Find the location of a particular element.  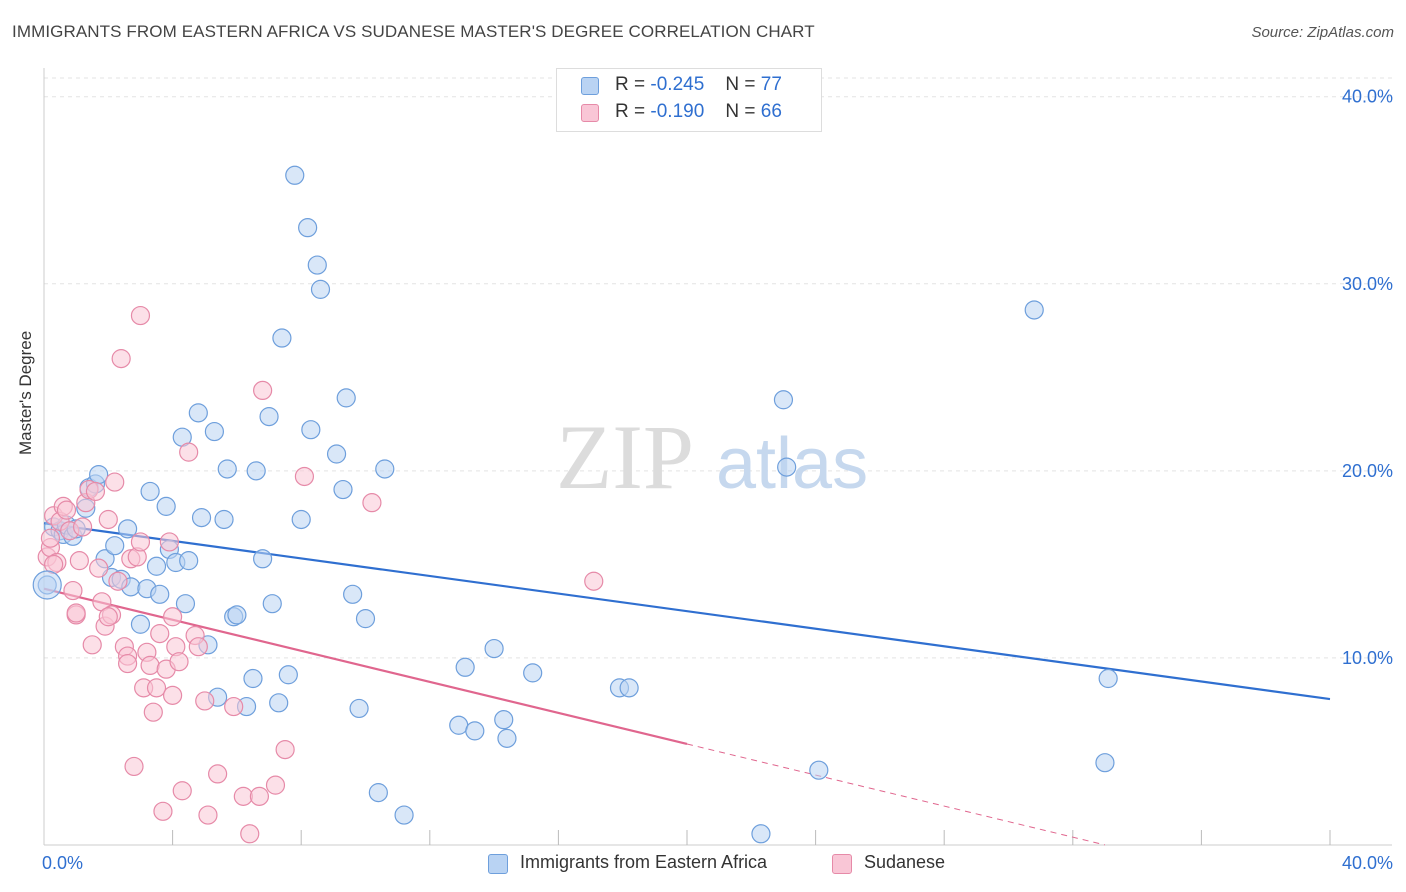

legend-blue-label: Immigrants from Eastern Africa is located at coordinates (644, 862).